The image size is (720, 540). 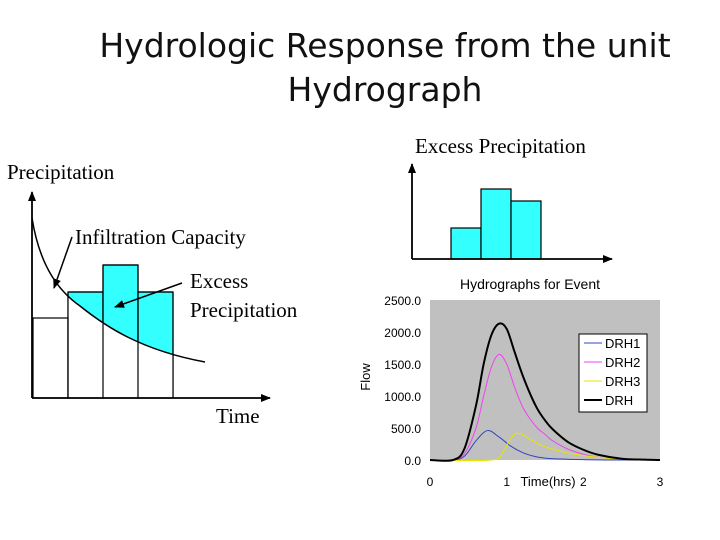 What do you see at coordinates (63, 262) in the screenshot?
I see `infiltration-pointer-arrow` at bounding box center [63, 262].